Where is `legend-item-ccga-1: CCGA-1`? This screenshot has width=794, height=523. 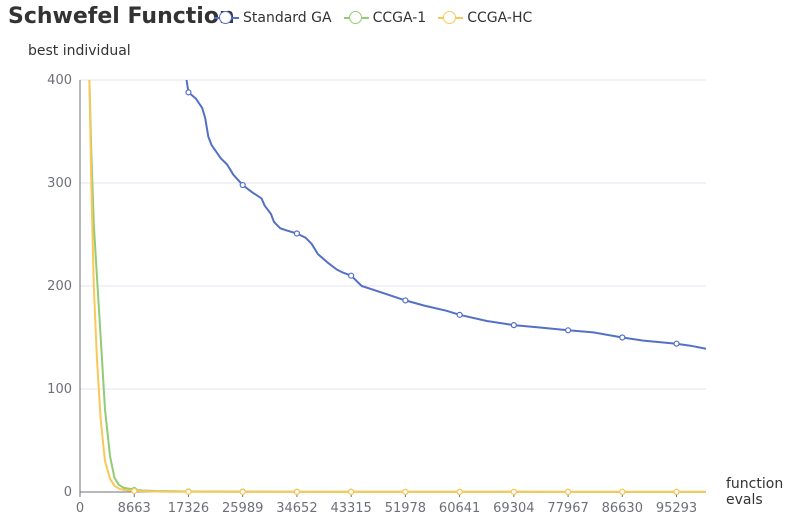
legend-item-ccga-1: CCGA-1 is located at coordinates (385, 18).